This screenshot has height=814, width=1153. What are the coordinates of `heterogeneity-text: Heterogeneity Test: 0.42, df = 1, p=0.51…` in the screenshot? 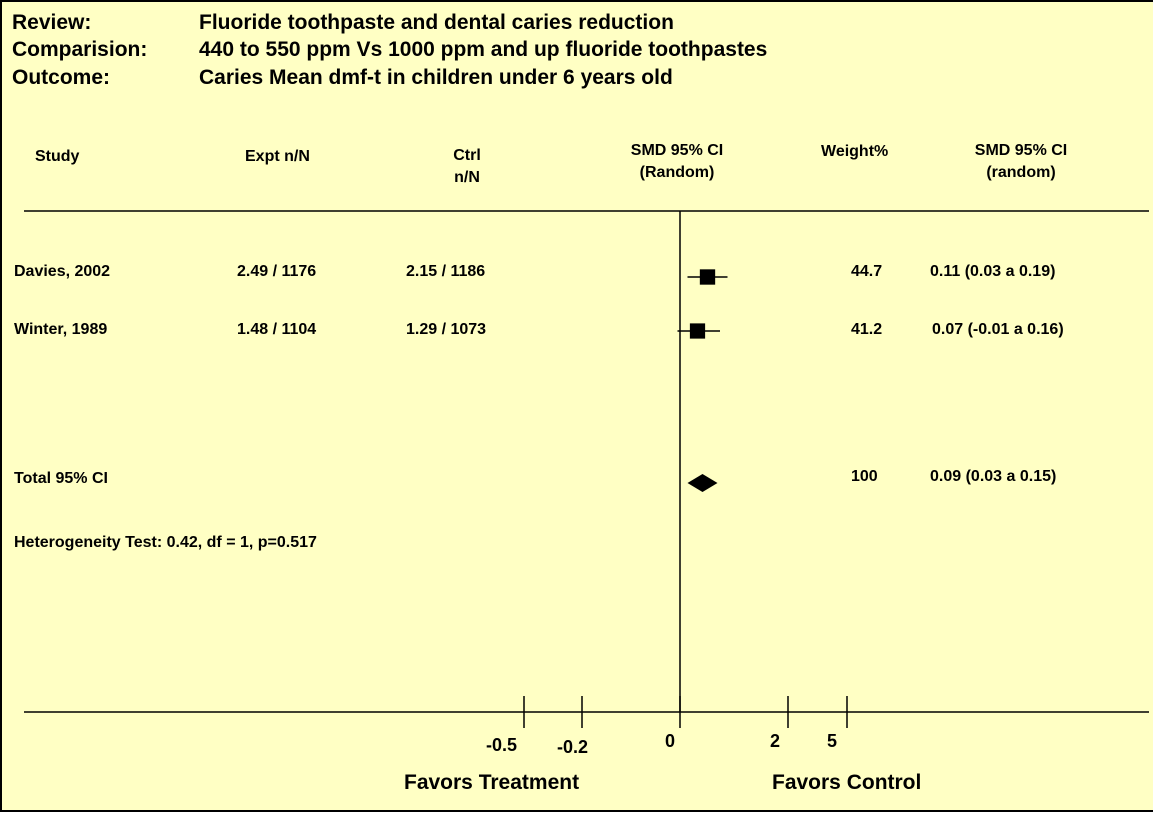 It's located at (165, 542).